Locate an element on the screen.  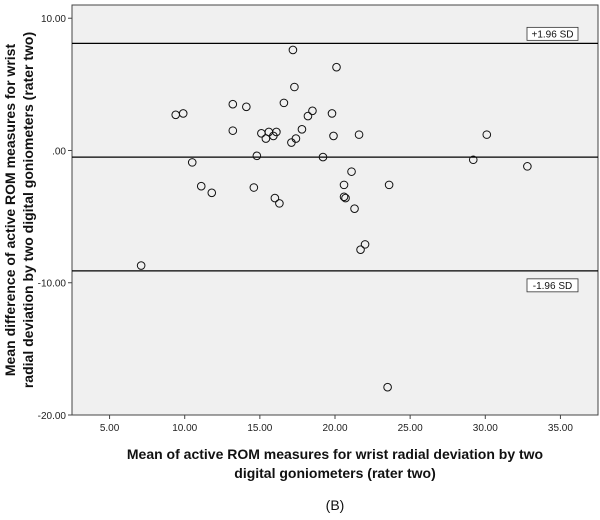
x-tick-label: 20.00 is located at coordinates (334, 428).